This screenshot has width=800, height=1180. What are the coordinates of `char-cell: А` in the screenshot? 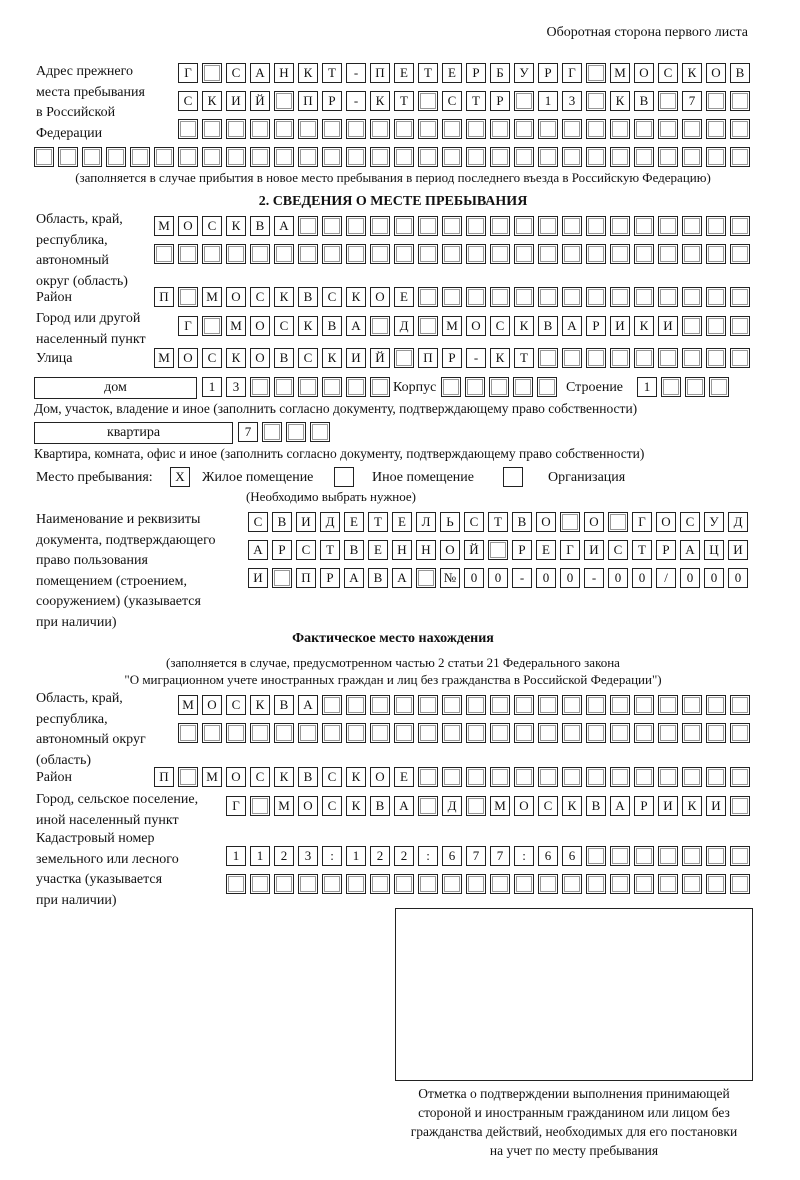 It's located at (690, 550).